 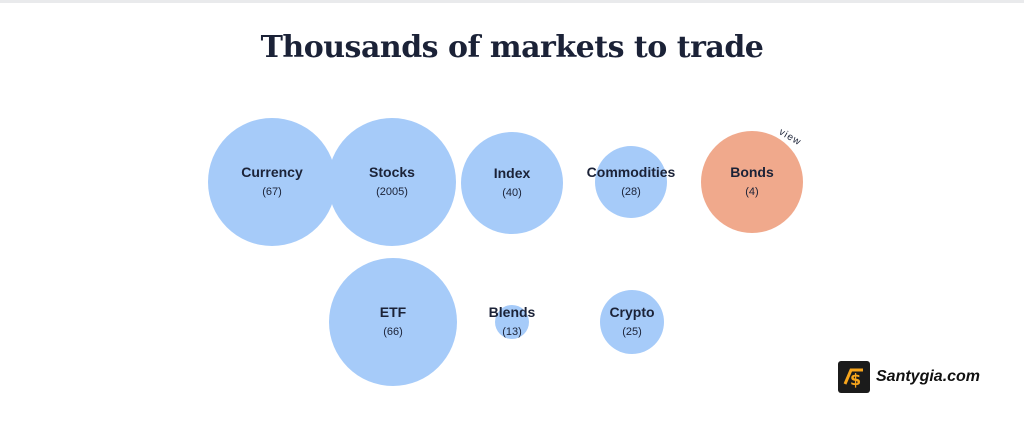 I want to click on market-count: (4), so click(x=752, y=192).